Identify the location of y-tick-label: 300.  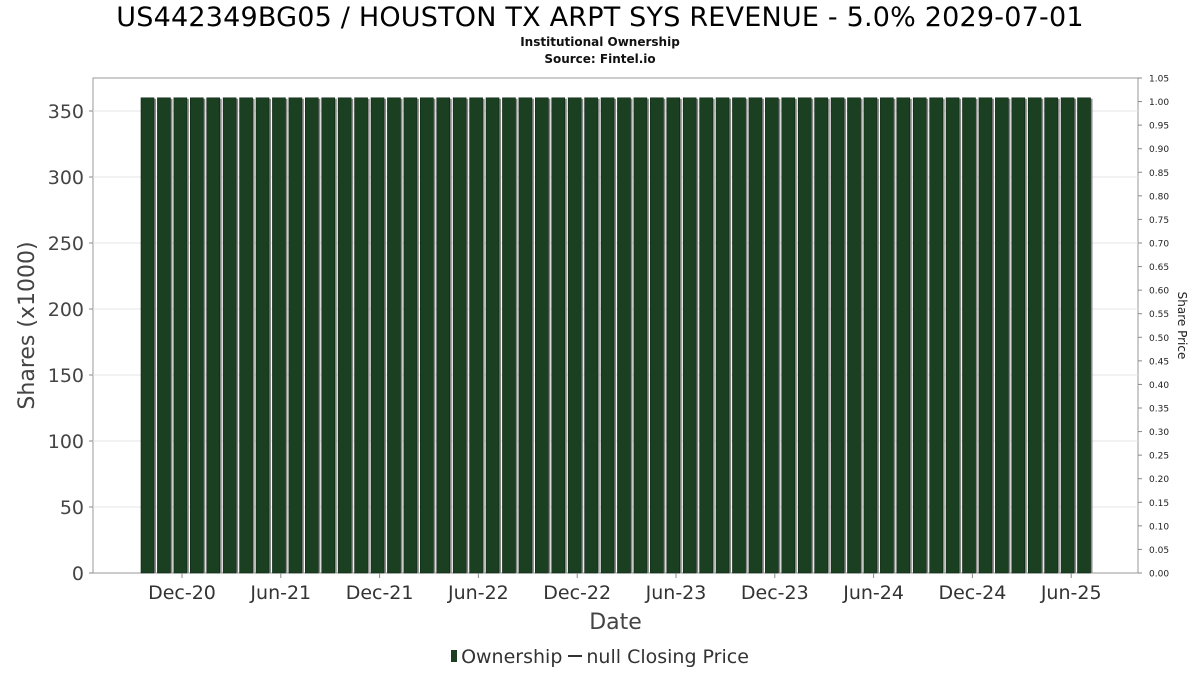
(66, 178).